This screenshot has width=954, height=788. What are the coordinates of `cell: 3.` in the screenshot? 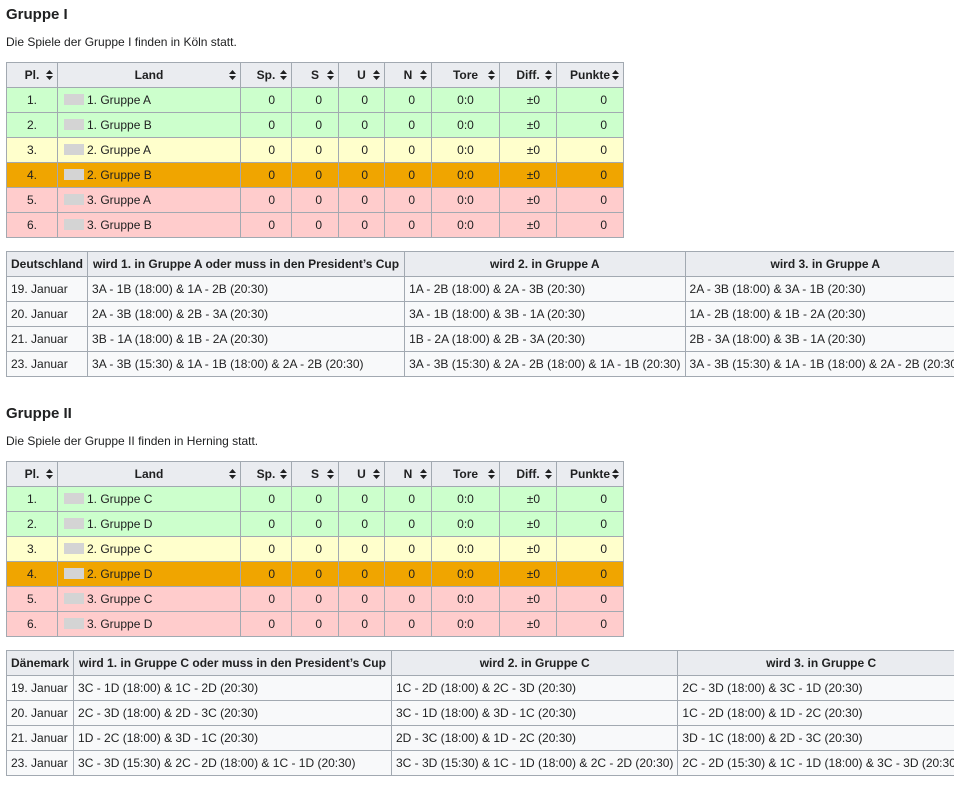 It's located at (32, 549).